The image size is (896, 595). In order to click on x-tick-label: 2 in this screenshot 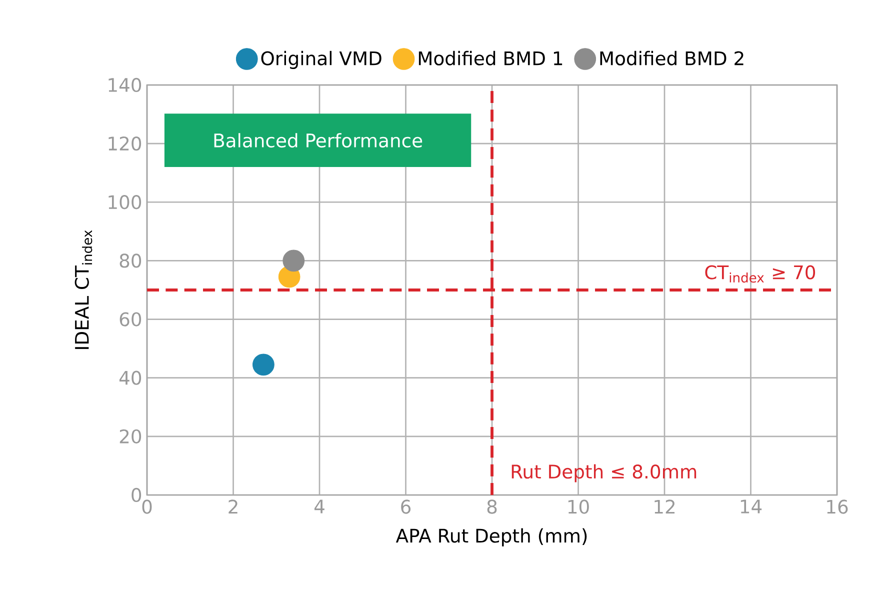, I will do `click(233, 507)`.